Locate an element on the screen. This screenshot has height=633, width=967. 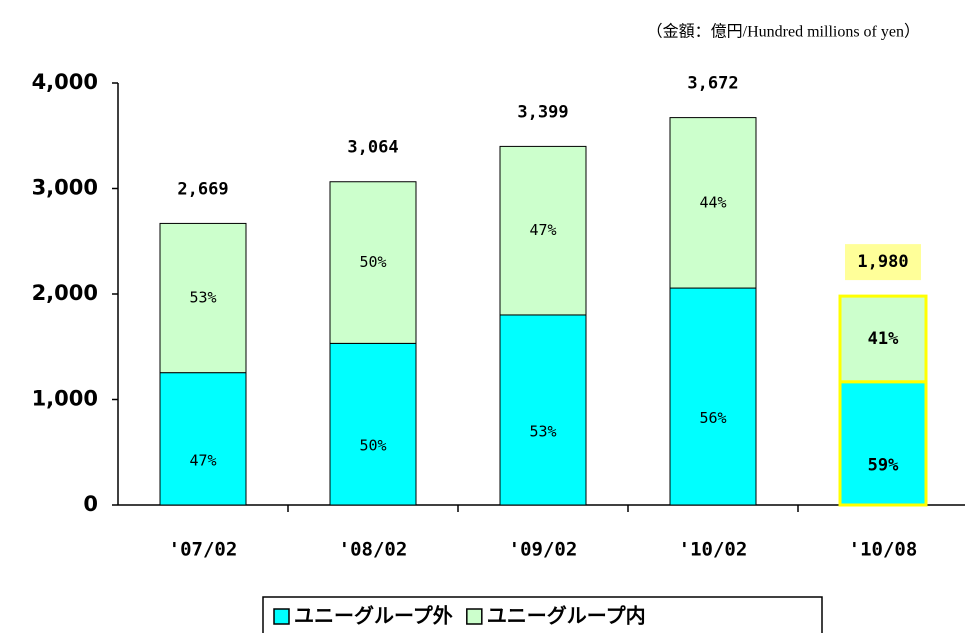
total-label: 2,669 is located at coordinates (202, 189).